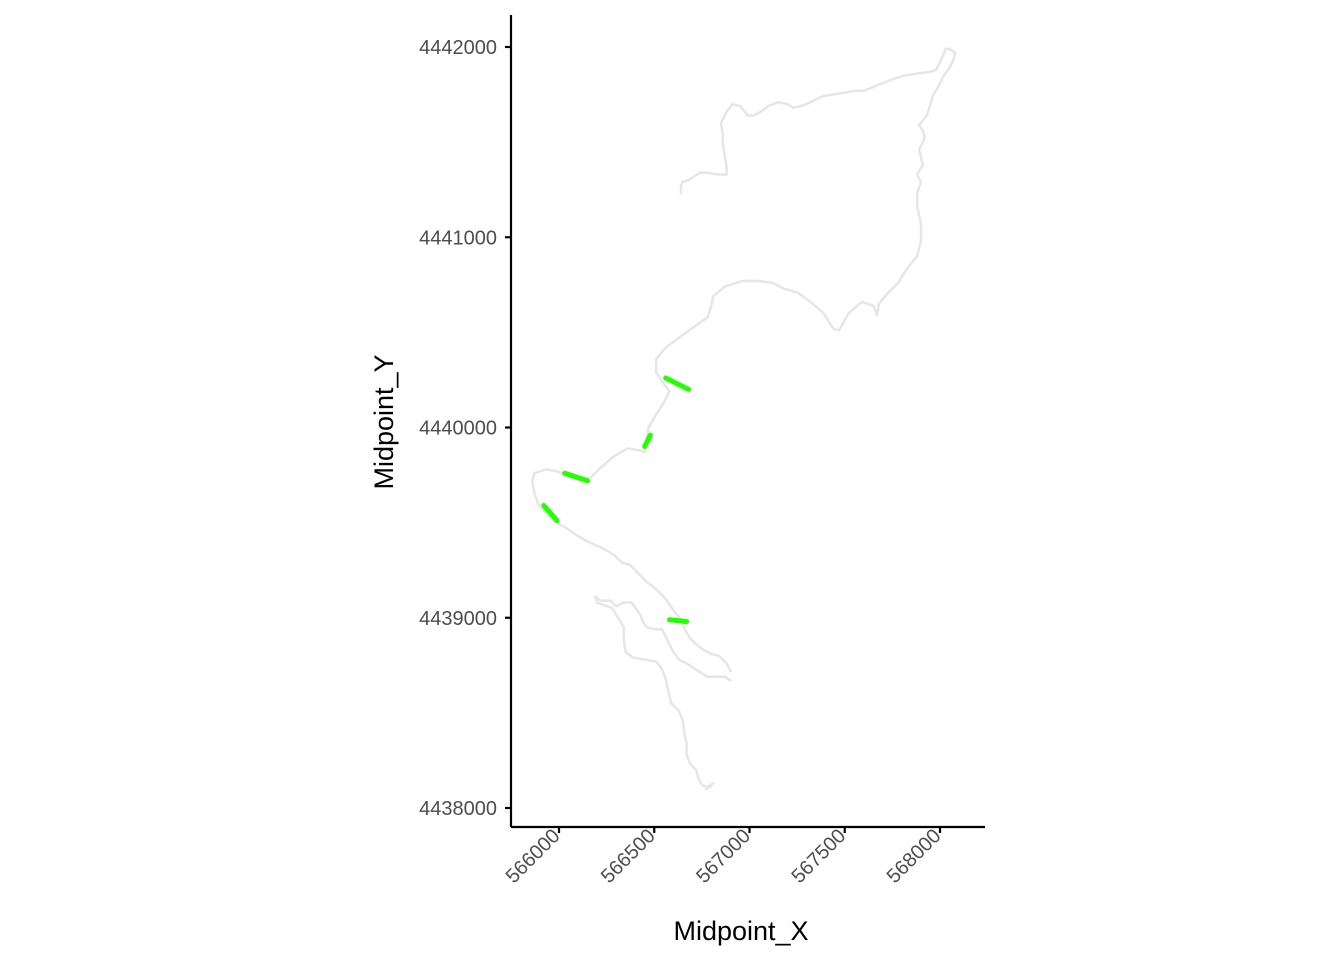 This screenshot has width=1344, height=960. Describe the element at coordinates (458, 619) in the screenshot. I see `y-tick-label: 4439000` at that location.